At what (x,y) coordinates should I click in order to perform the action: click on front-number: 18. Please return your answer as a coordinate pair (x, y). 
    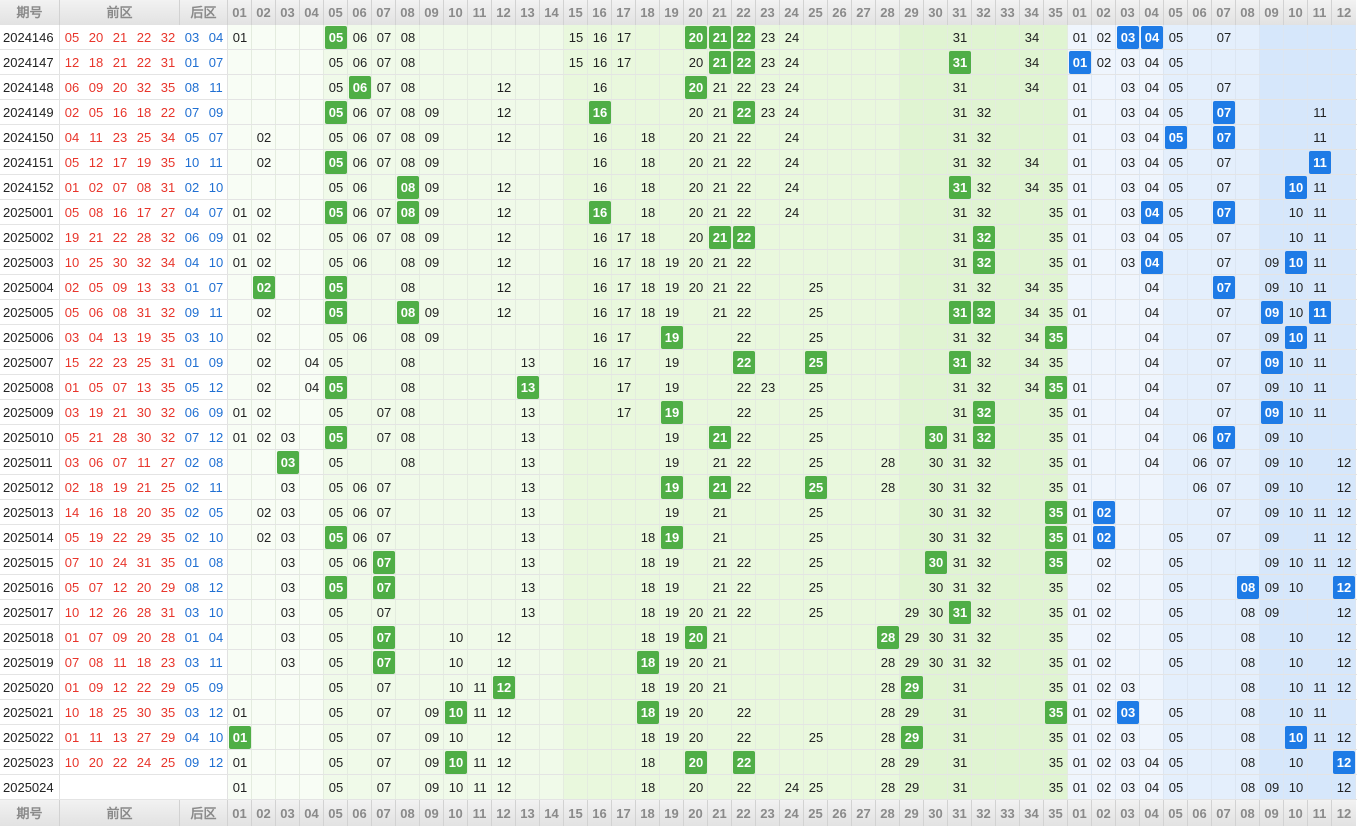
    Looking at the image, I should click on (96, 487).